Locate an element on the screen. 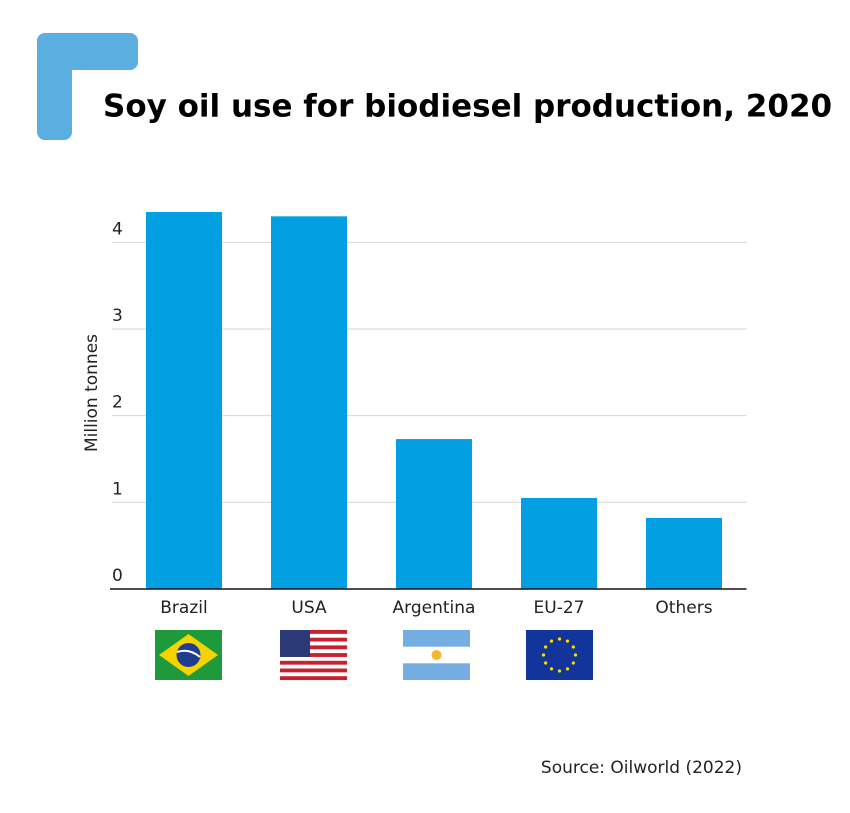 This screenshot has height=813, width=850. source: Source: Oilworld (2022) is located at coordinates (641, 768).